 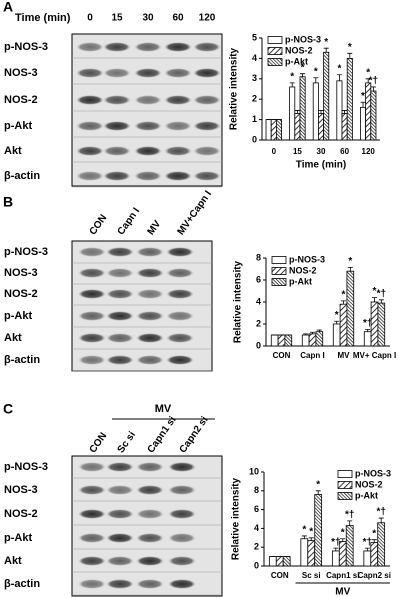 I want to click on legend-label: p-NOS-3, so click(x=307, y=259).